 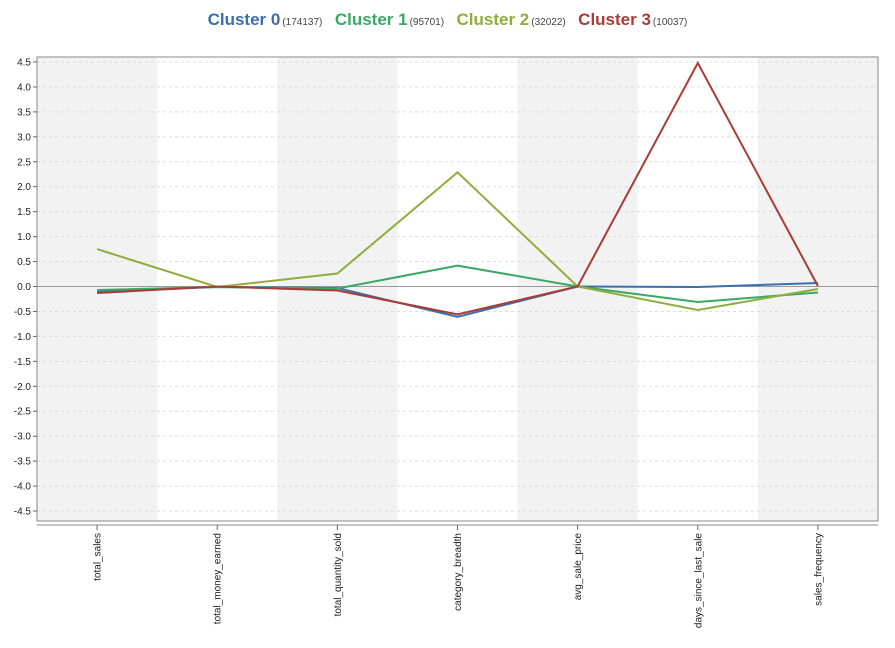 I want to click on x-tick-label: total_quantity_sold, so click(x=338, y=574).